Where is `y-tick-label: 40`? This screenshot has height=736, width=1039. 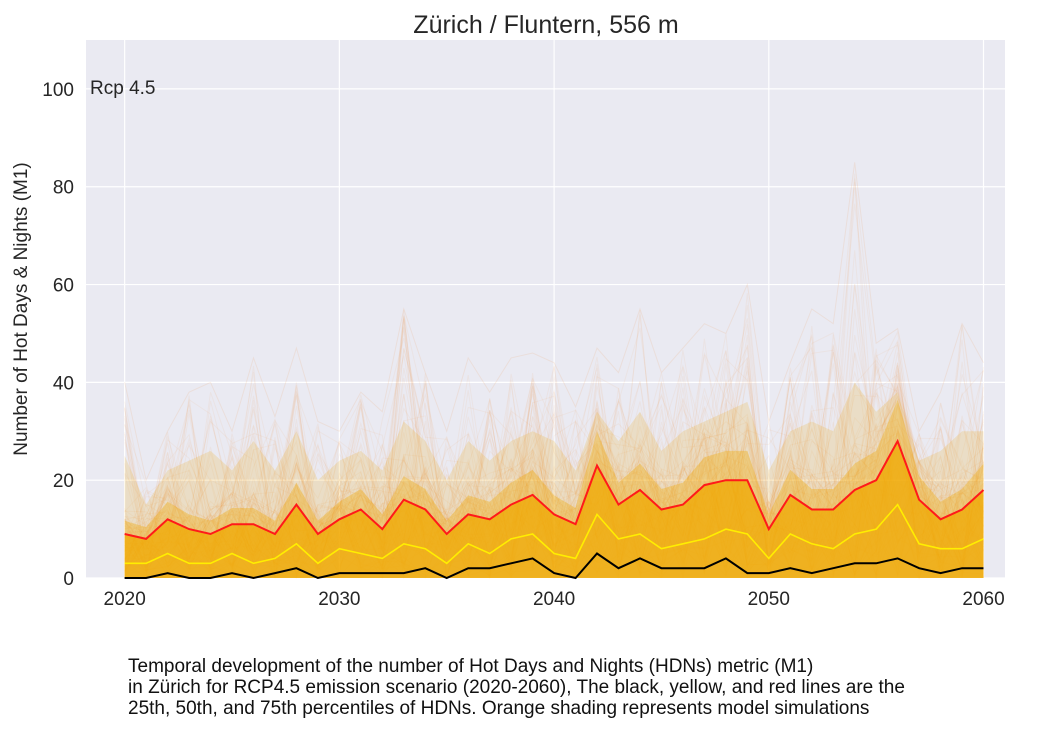 y-tick-label: 40 is located at coordinates (63, 383).